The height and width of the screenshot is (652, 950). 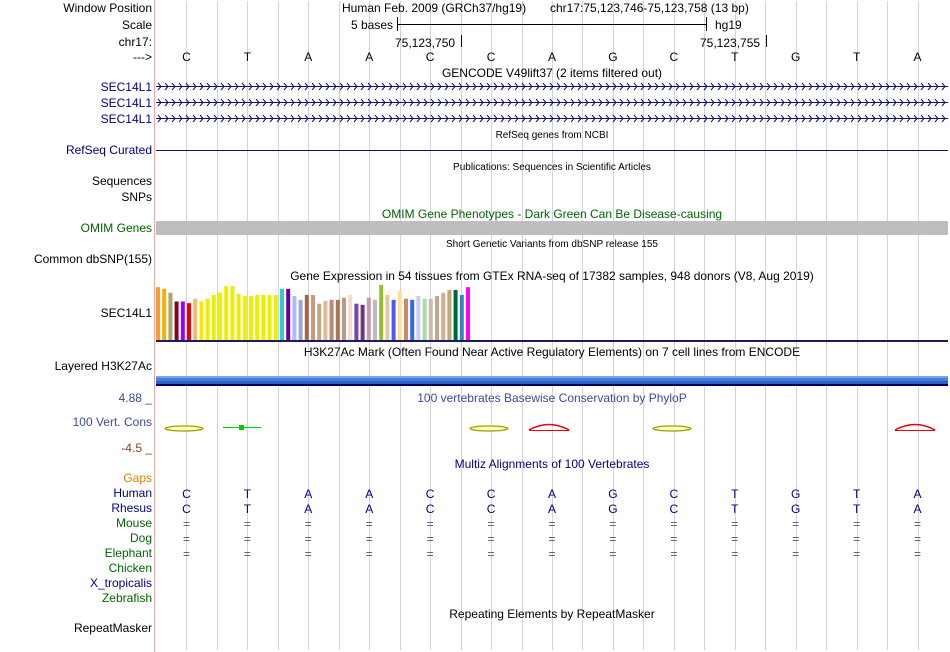 What do you see at coordinates (137, 478) in the screenshot?
I see `gaps-label: Gaps` at bounding box center [137, 478].